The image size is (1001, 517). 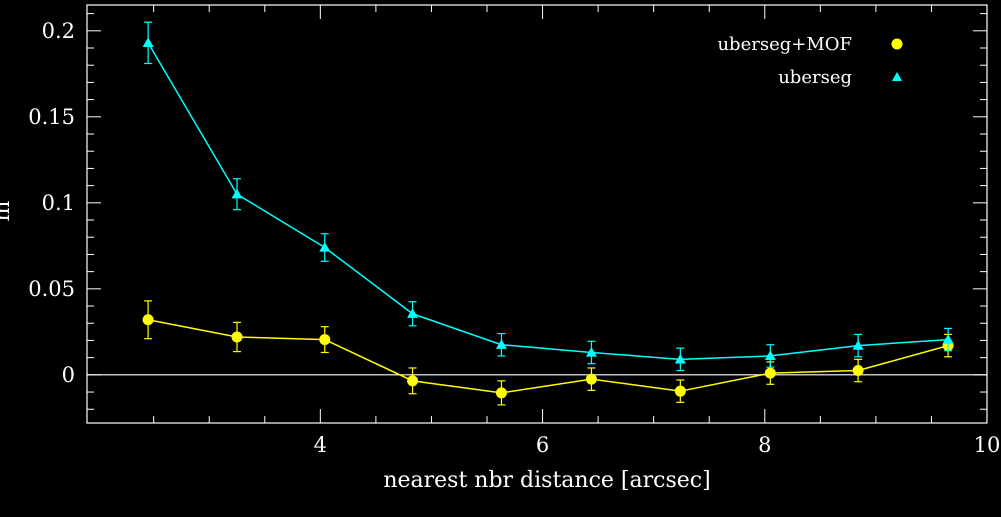 I want to click on x-axis-title: nearest nbr distance [arcsec], so click(x=546, y=480).